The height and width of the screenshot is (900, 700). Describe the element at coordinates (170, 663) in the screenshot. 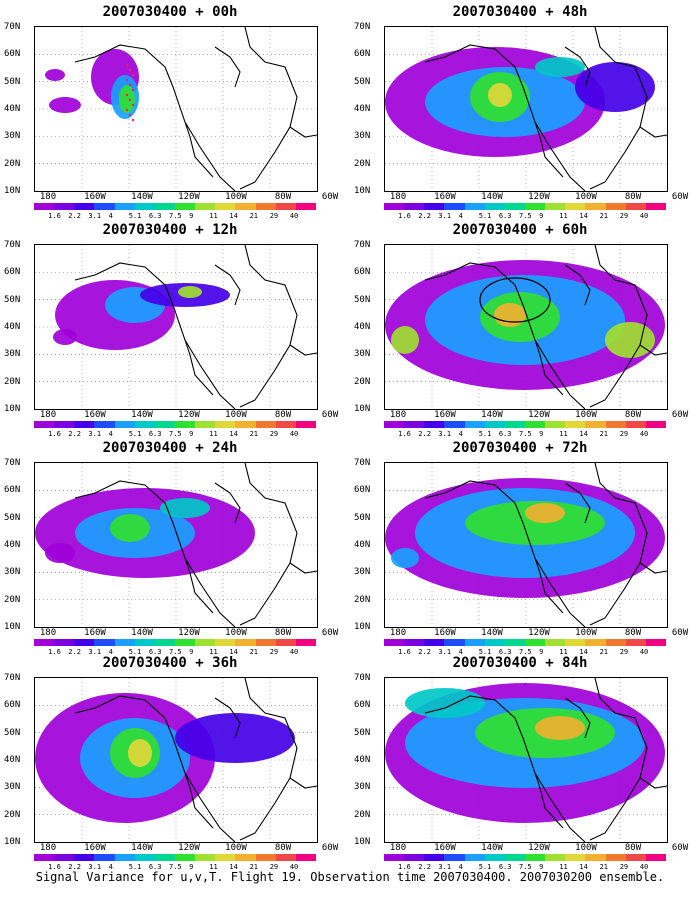

I see `panel-title: 2007030400 + 36h` at that location.